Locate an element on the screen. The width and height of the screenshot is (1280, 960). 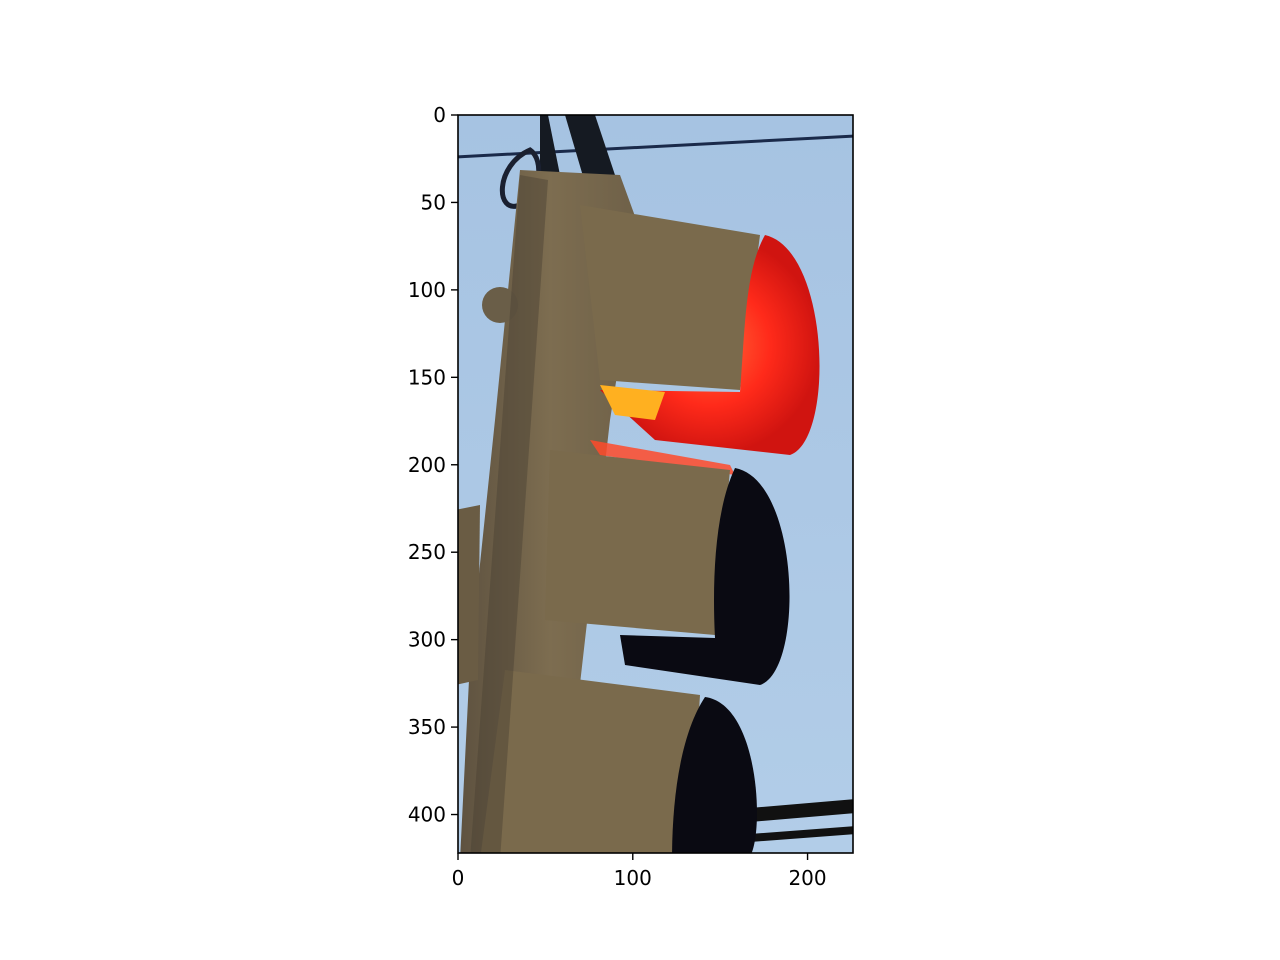
x-axis: 0 100 200 is located at coordinates (639, 871).